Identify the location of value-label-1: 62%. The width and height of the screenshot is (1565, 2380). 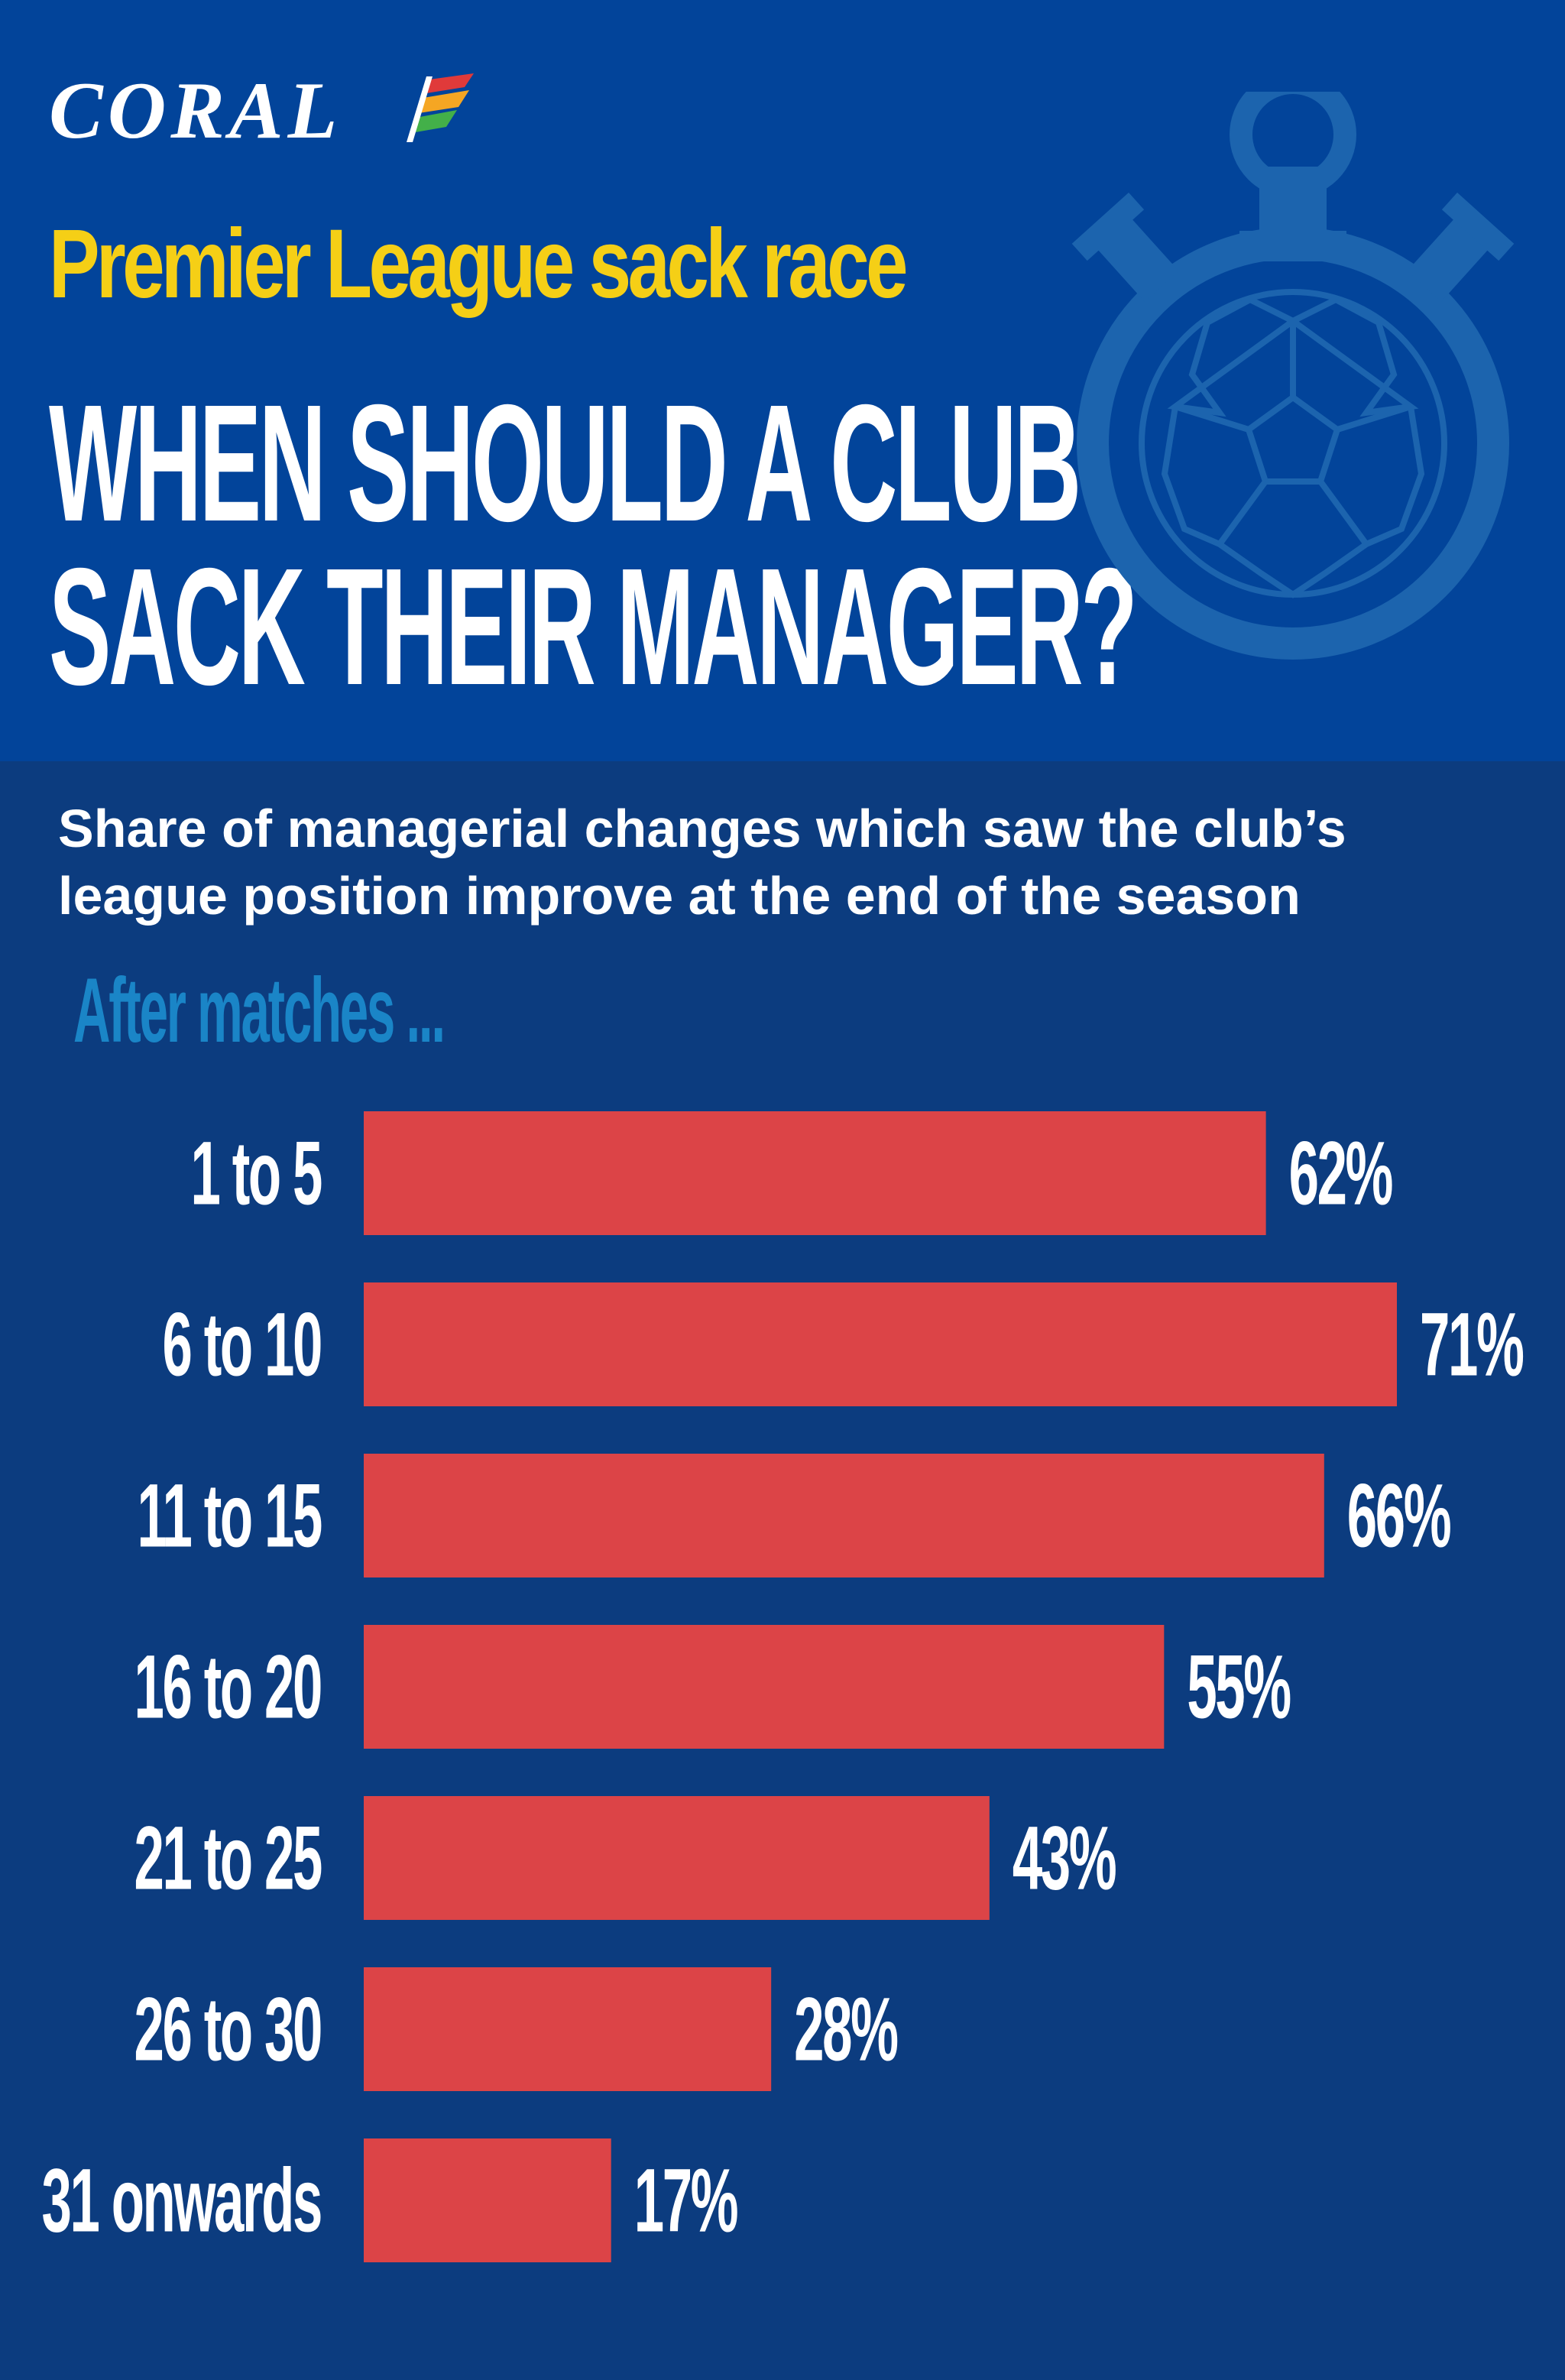
(1340, 1173).